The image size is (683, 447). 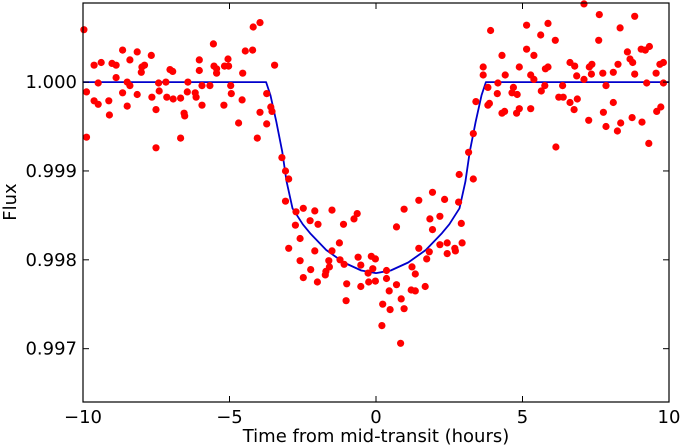 What do you see at coordinates (669, 417) in the screenshot?
I see `x-tick-label: 10` at bounding box center [669, 417].